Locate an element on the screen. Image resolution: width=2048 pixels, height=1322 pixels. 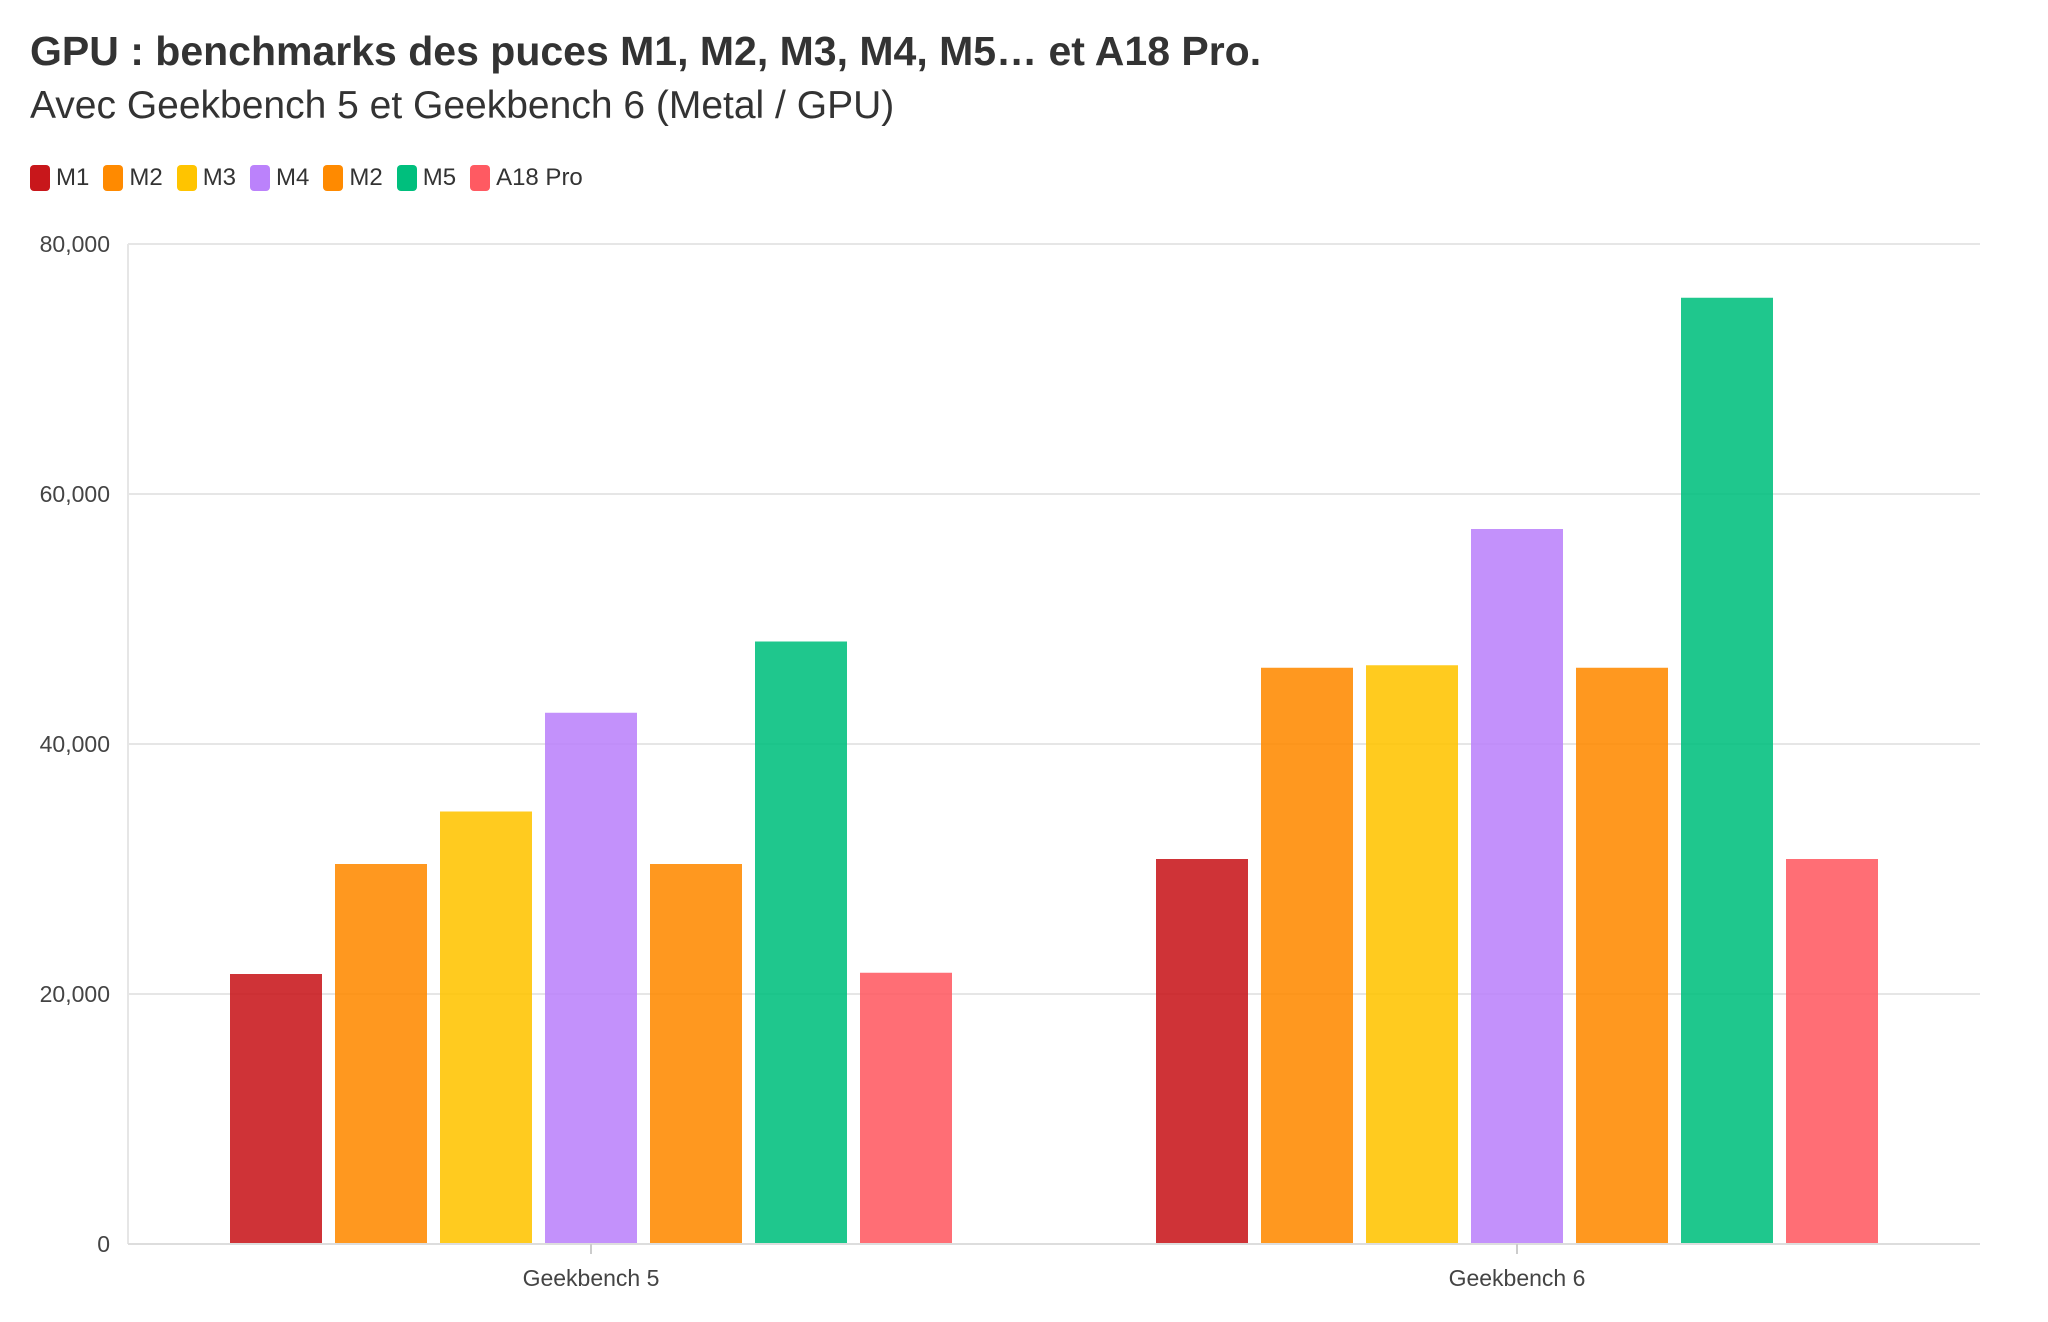
legend-item-a18-pro-6: A18 Pro is located at coordinates (526, 178).